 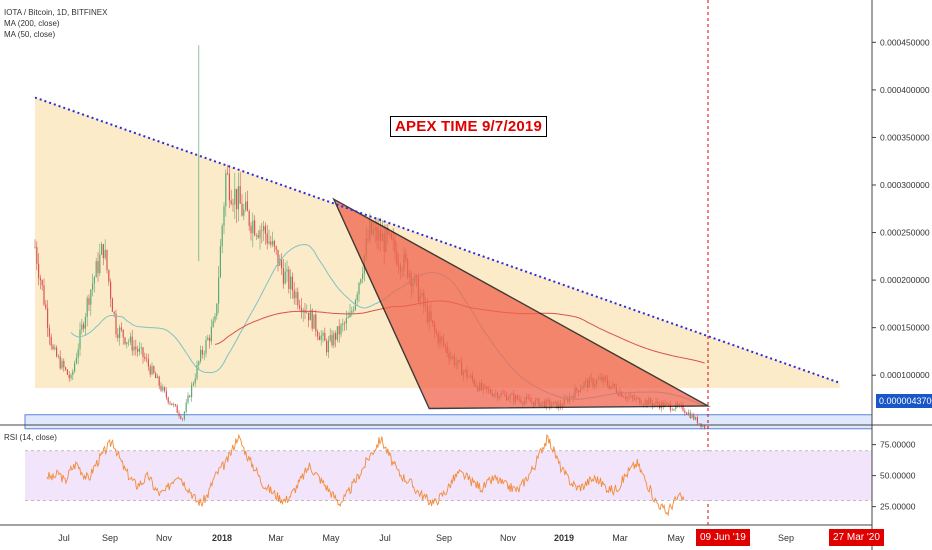 I want to click on ma200-legend: MA (200, close), so click(x=32, y=23).